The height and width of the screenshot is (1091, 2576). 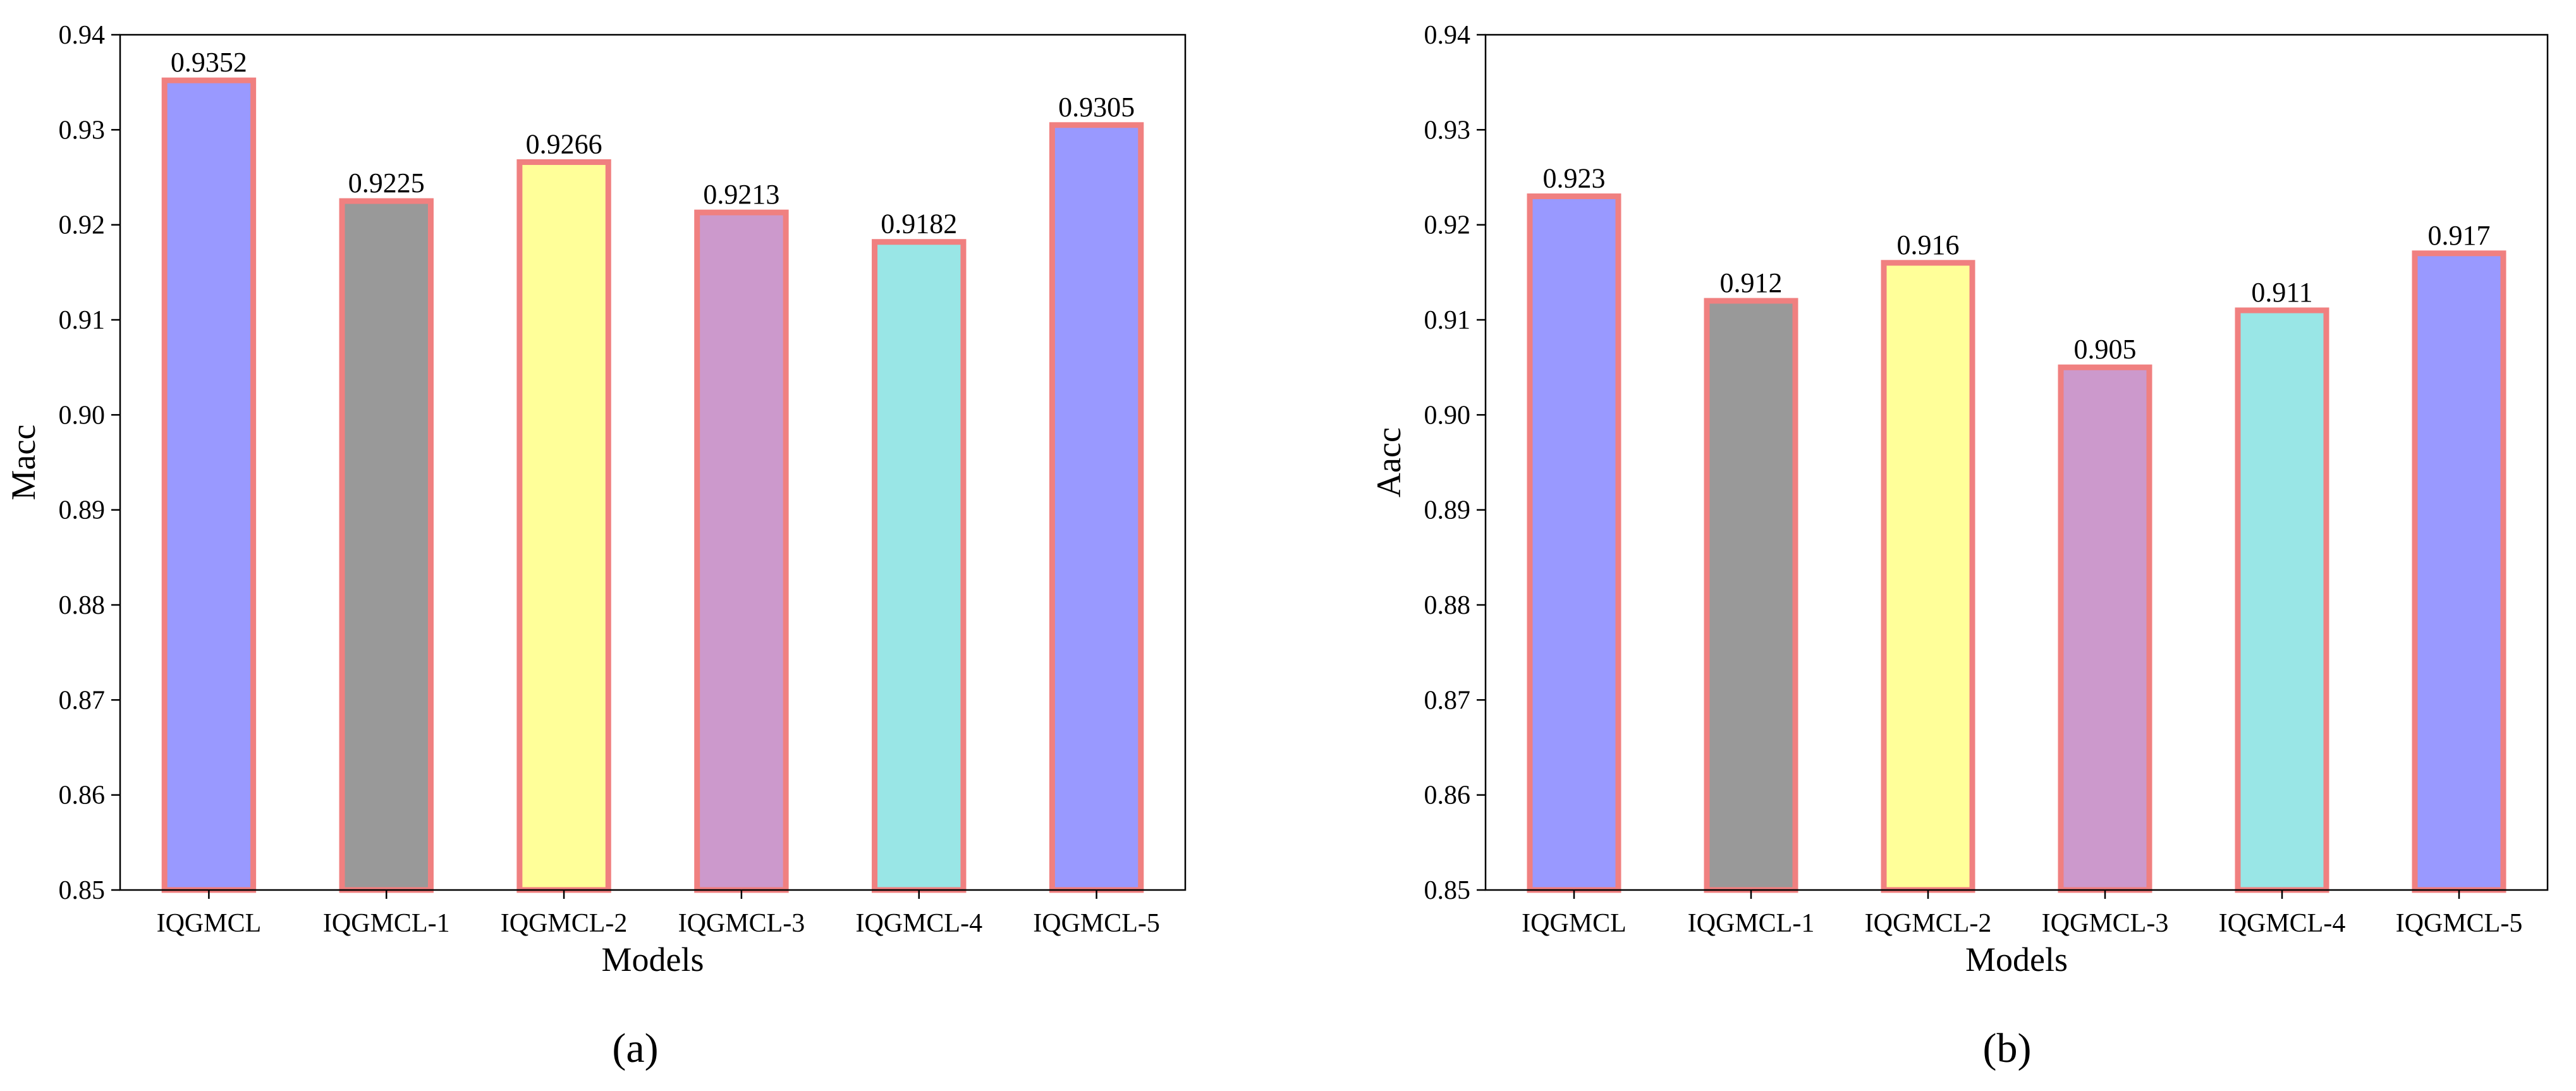 I want to click on value-labels: 0.9352 0.9225 0.9266 0.9213 0.9182 0.9305, so click(x=653, y=143).